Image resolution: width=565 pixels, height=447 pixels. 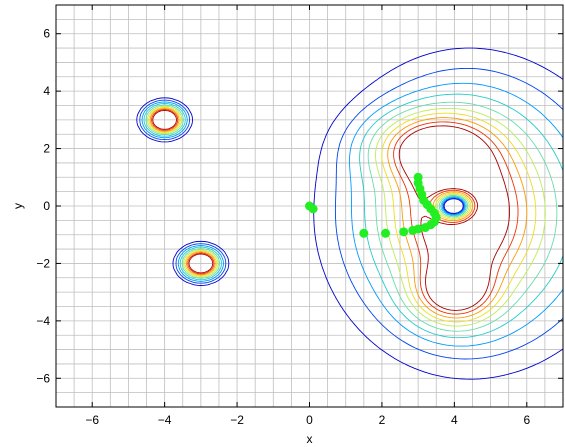 I want to click on path-points, so click(x=373, y=205).